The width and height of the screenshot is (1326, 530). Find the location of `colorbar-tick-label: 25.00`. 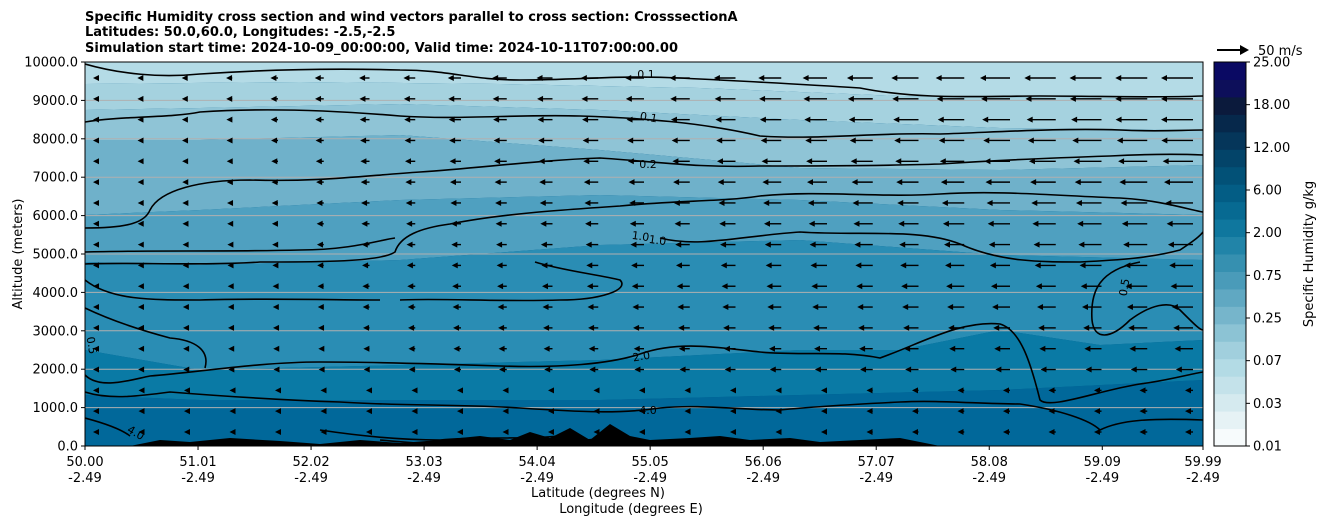

colorbar-tick-label: 25.00 is located at coordinates (1271, 63).